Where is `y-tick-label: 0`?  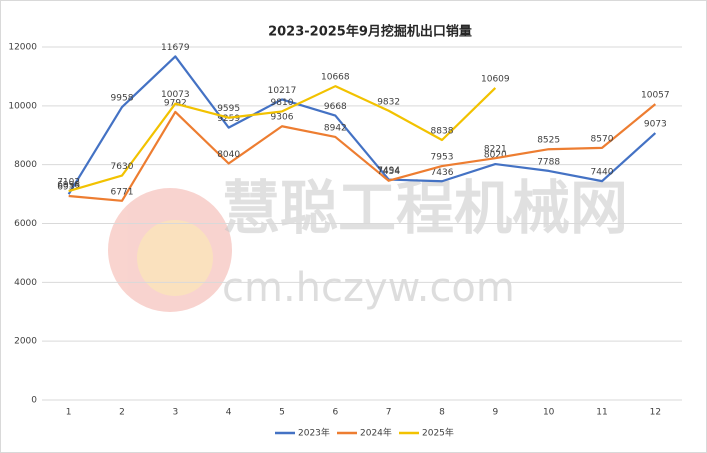 y-tick-label: 0 is located at coordinates (34, 401).